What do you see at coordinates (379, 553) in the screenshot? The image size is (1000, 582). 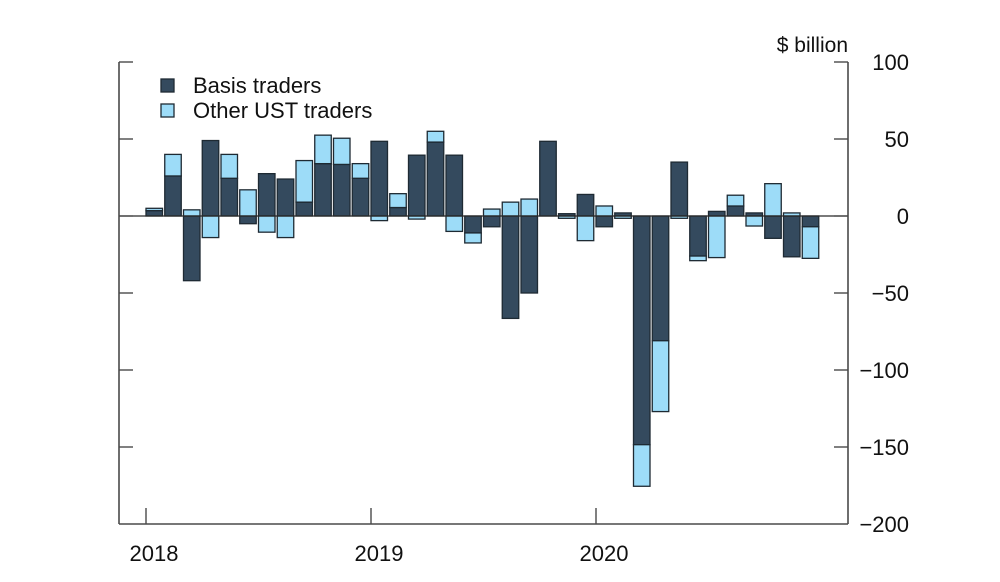 I see `x-tick-label: 2019` at bounding box center [379, 553].